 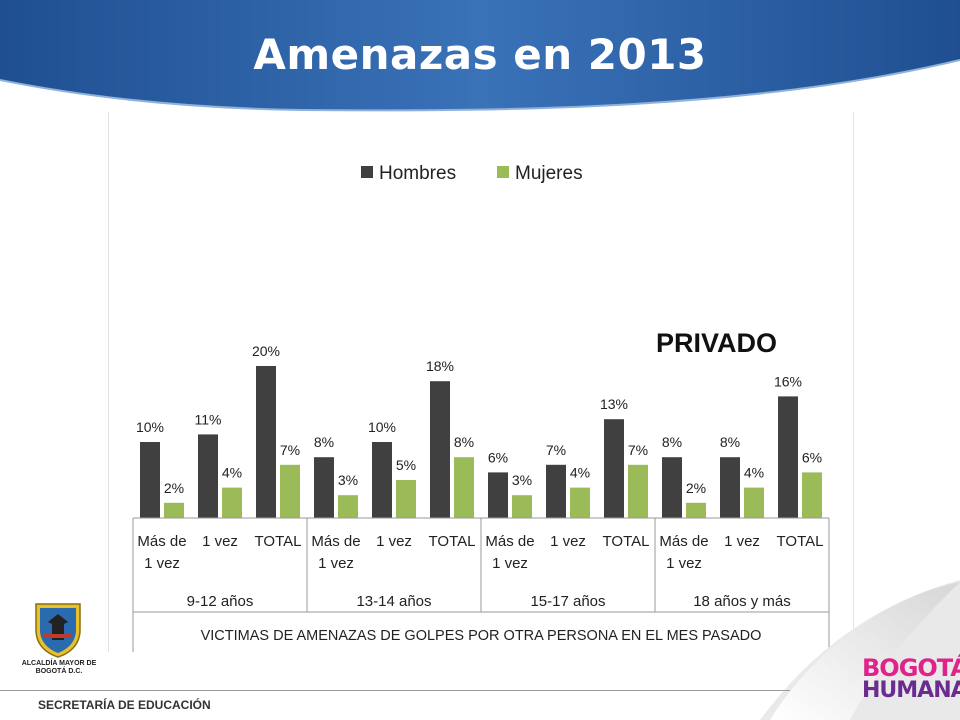 I want to click on data-label-mujeres-10: 4%, so click(x=754, y=473).